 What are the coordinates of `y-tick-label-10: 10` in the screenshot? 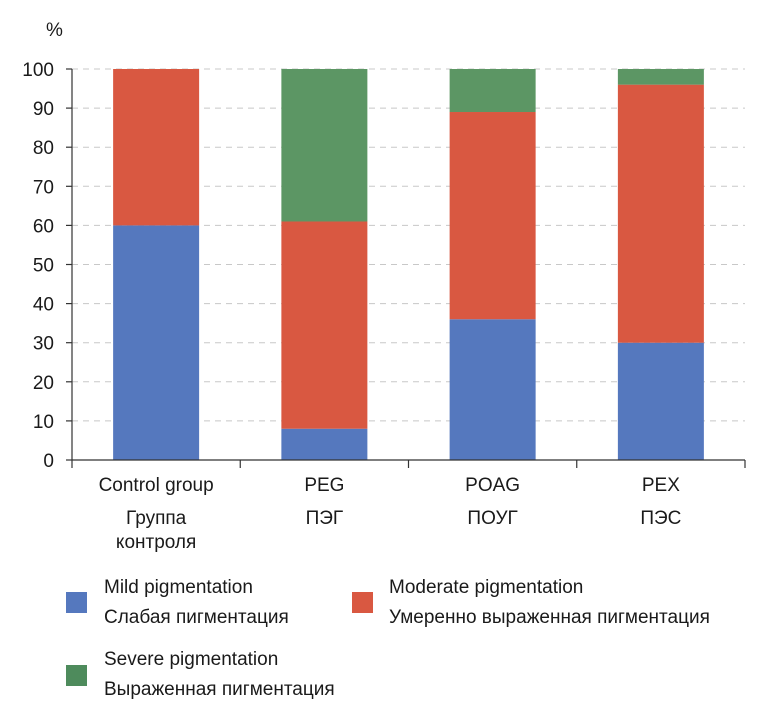 It's located at (43, 422).